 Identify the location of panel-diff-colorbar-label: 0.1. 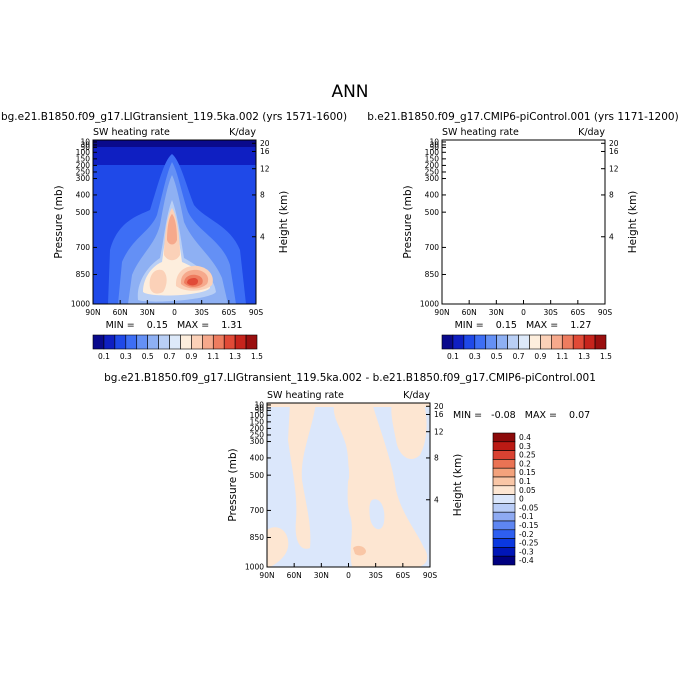
(525, 481).